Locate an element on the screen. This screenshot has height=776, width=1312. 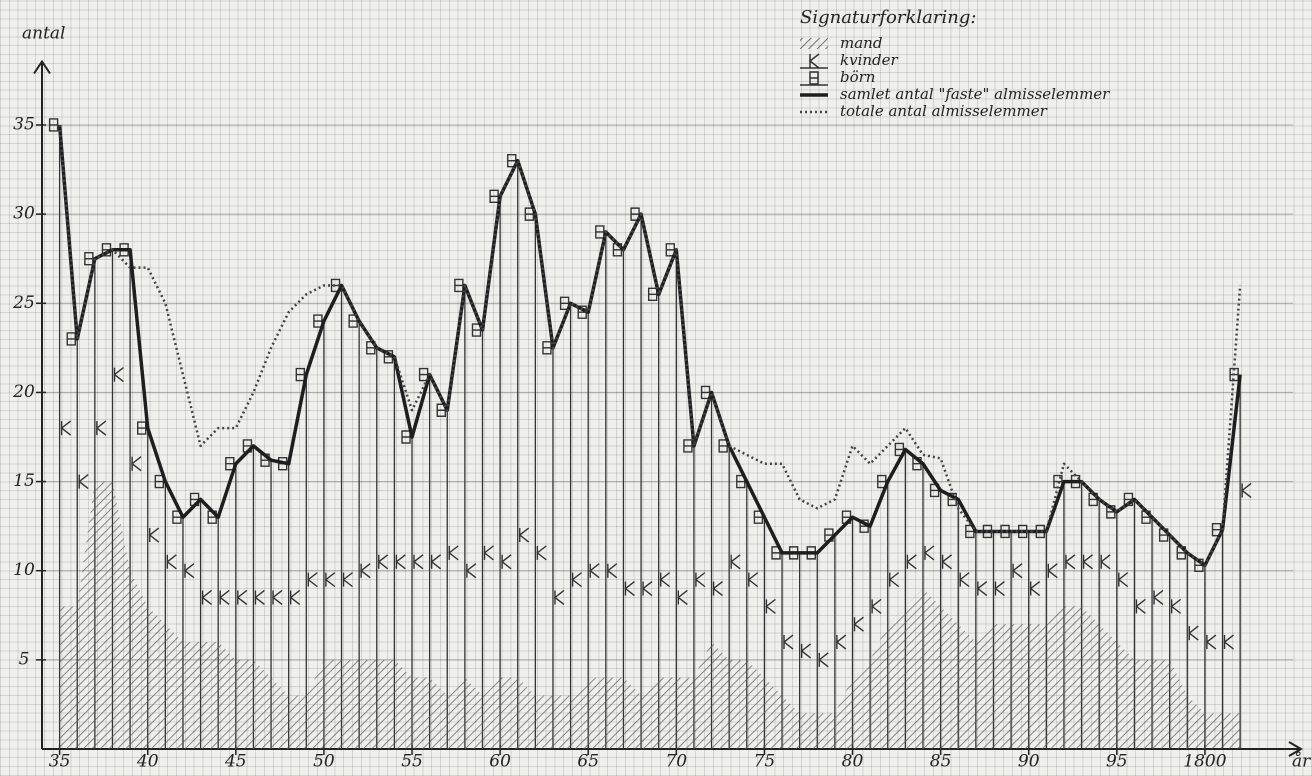
legend-title: Signaturforklaring: is located at coordinates (888, 17).